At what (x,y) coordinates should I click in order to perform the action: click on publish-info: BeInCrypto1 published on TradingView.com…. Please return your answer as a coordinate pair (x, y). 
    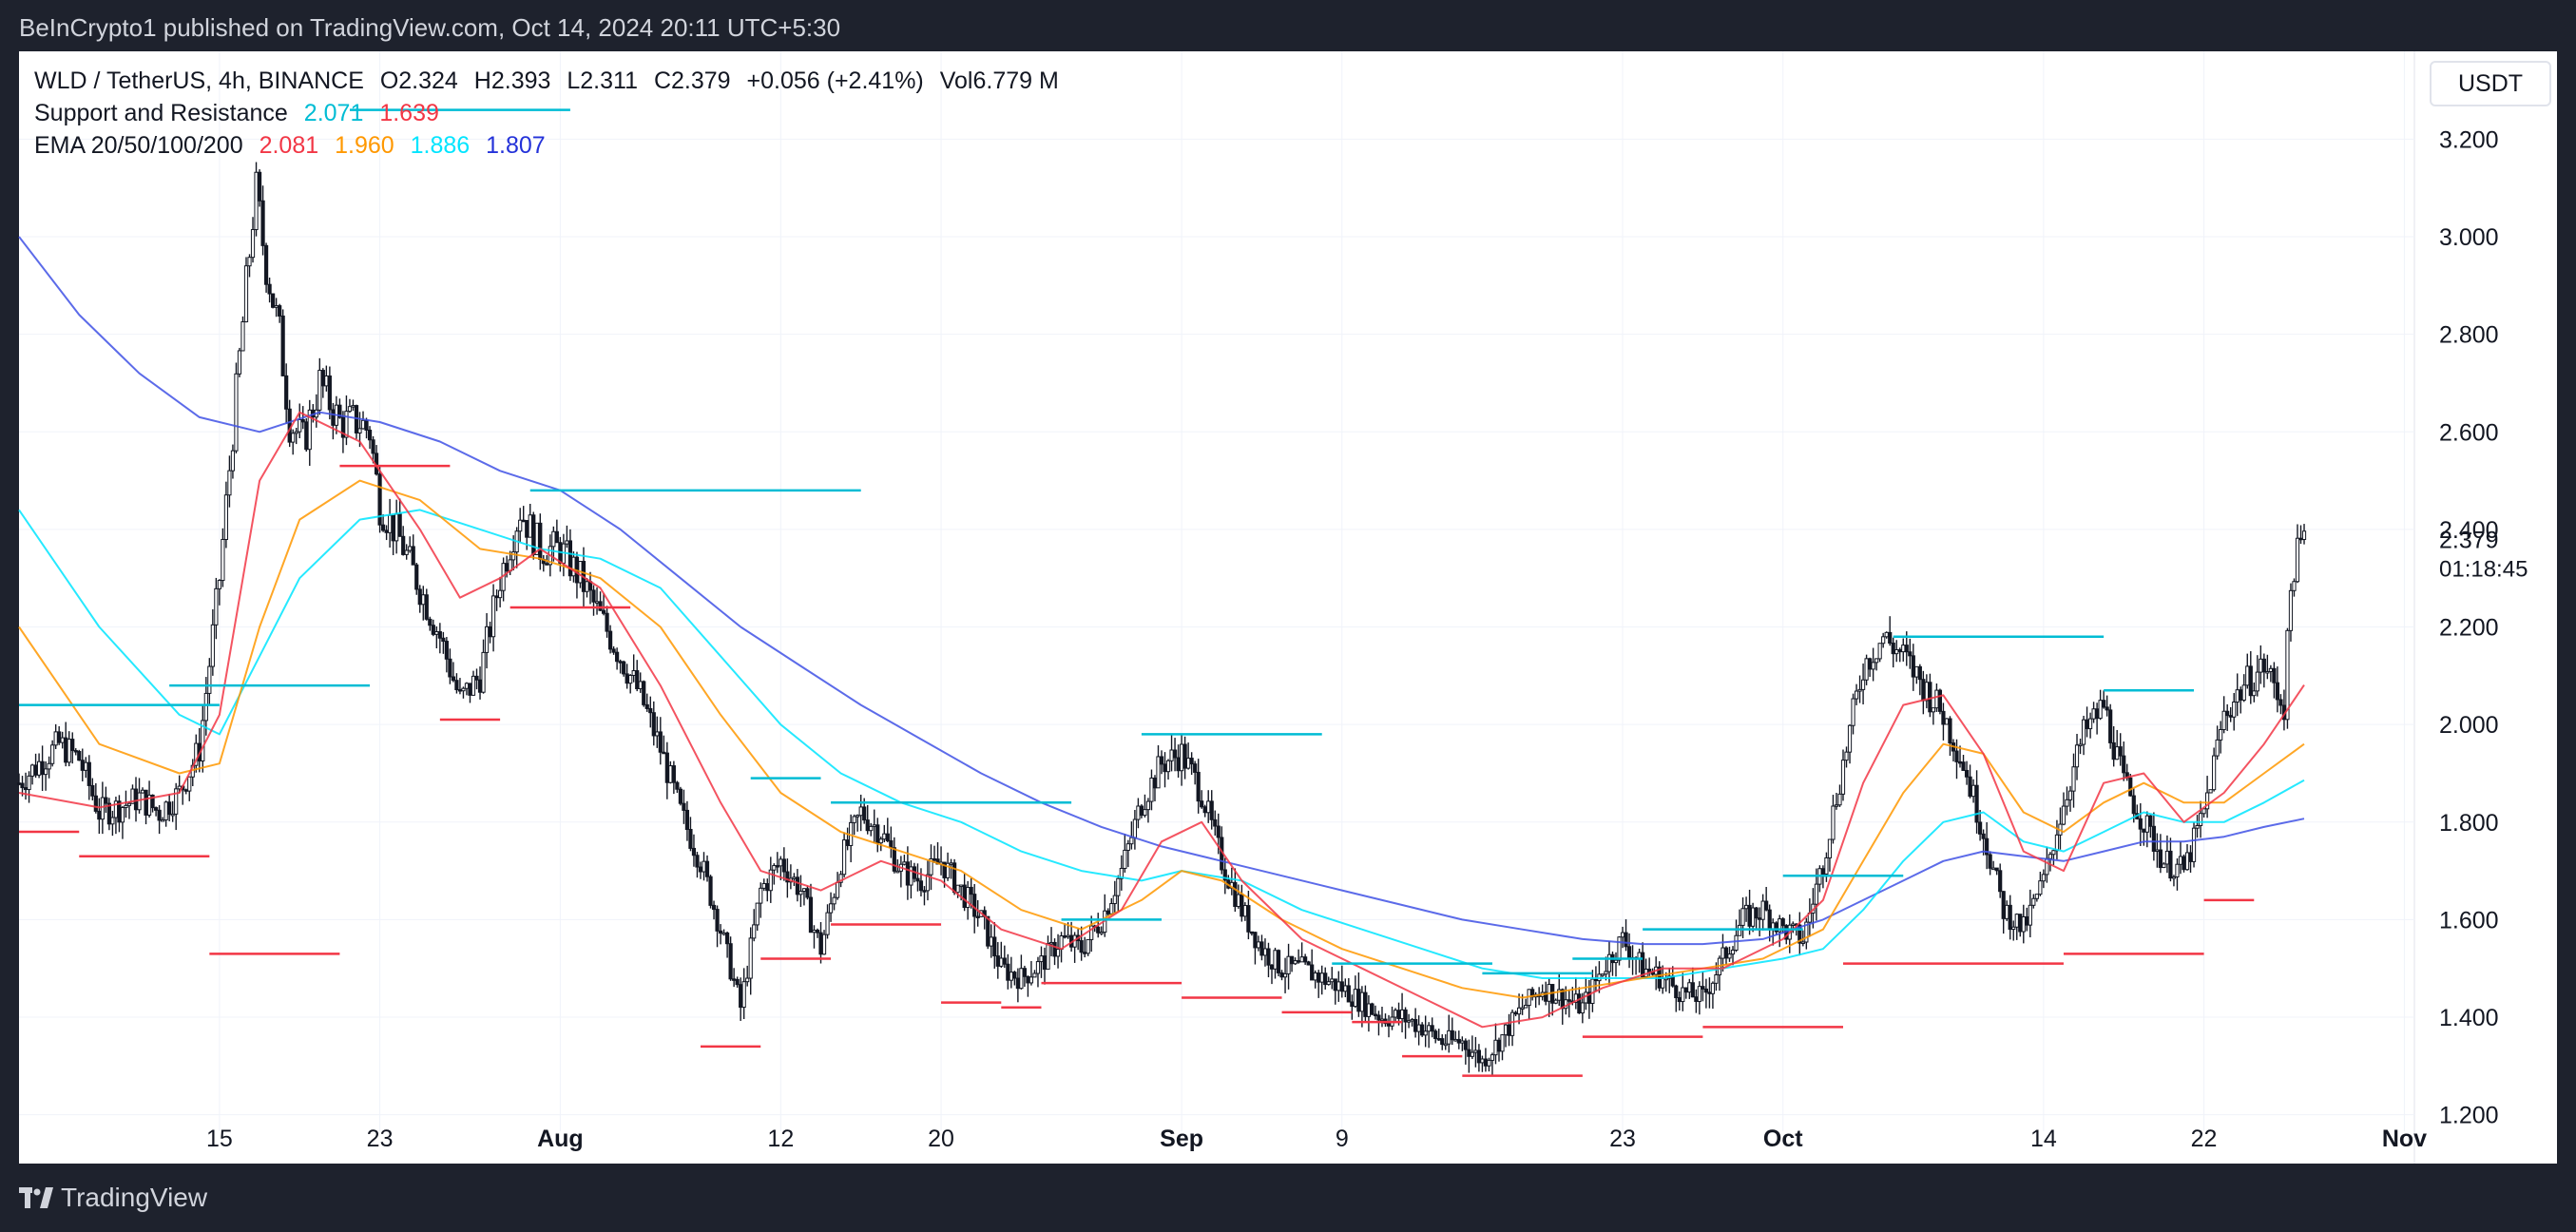
    Looking at the image, I should click on (430, 28).